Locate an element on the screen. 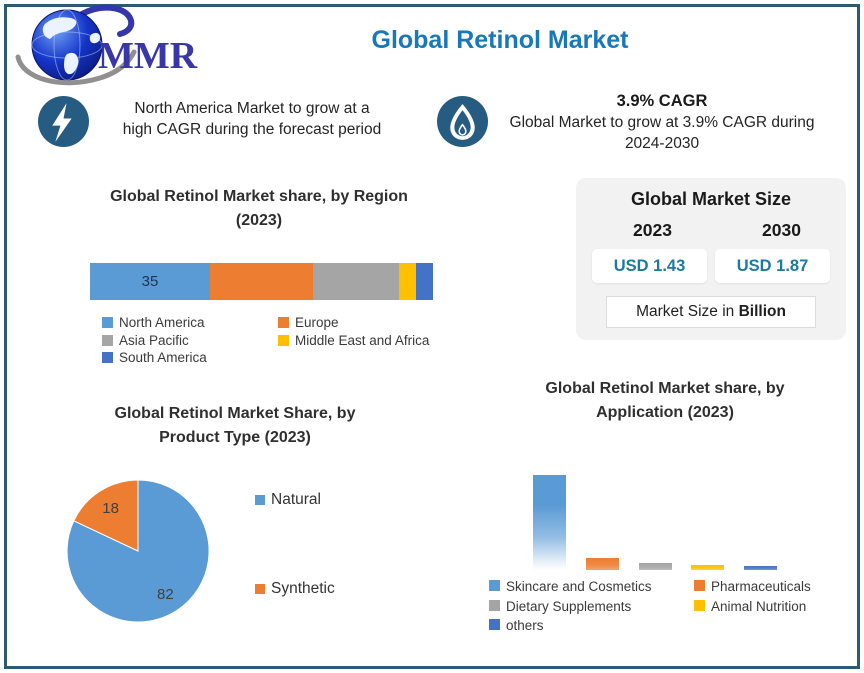  application-title-line1: Global Retinol Market share, by is located at coordinates (665, 388).